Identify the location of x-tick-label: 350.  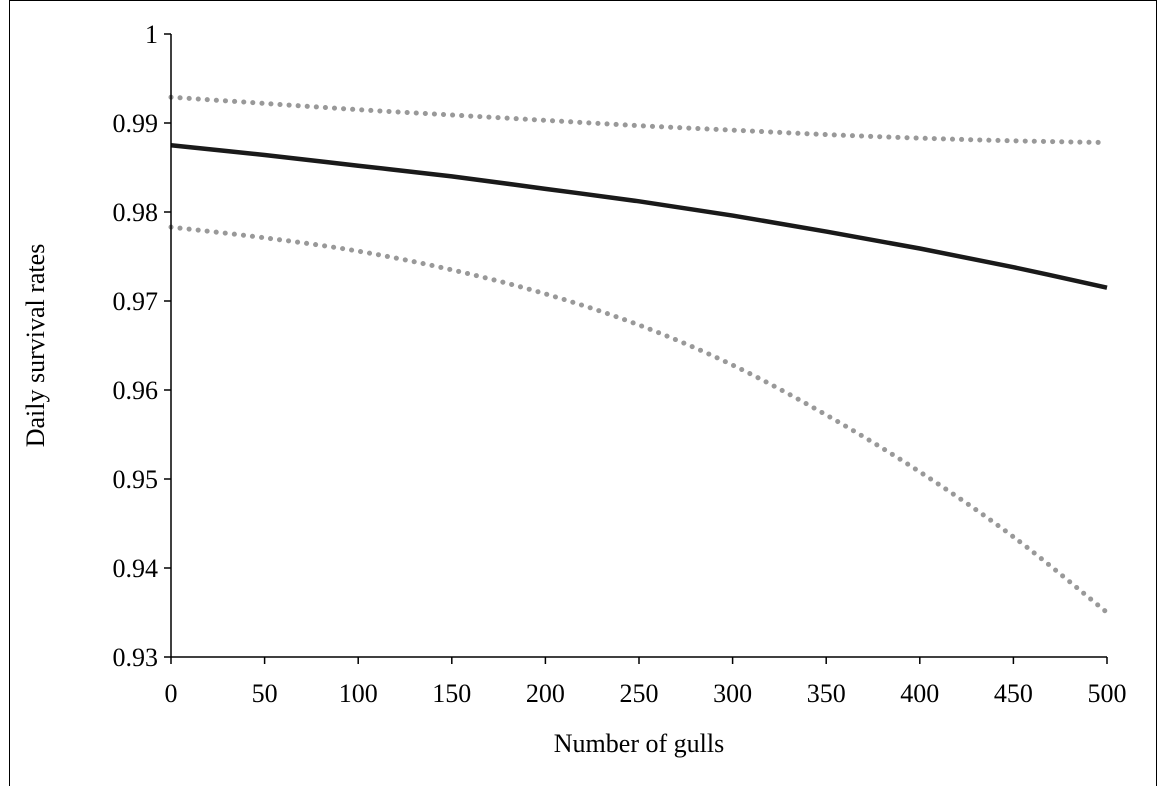
(826, 693).